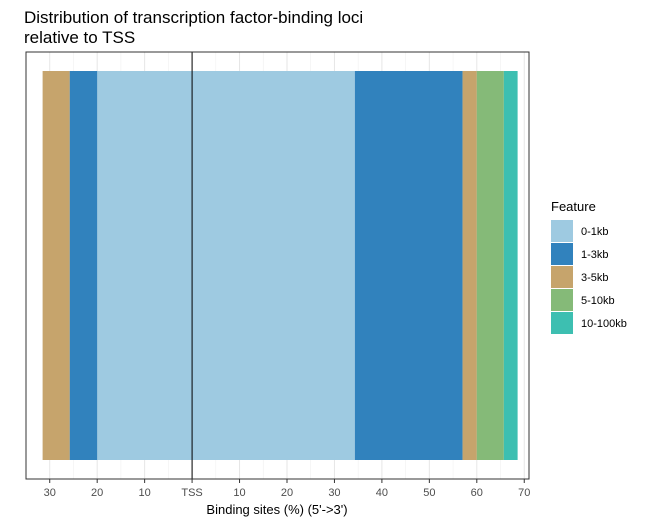 The width and height of the screenshot is (648, 524). Describe the element at coordinates (83, 265) in the screenshot. I see `bar-segment-upstream-1-3kb` at that location.